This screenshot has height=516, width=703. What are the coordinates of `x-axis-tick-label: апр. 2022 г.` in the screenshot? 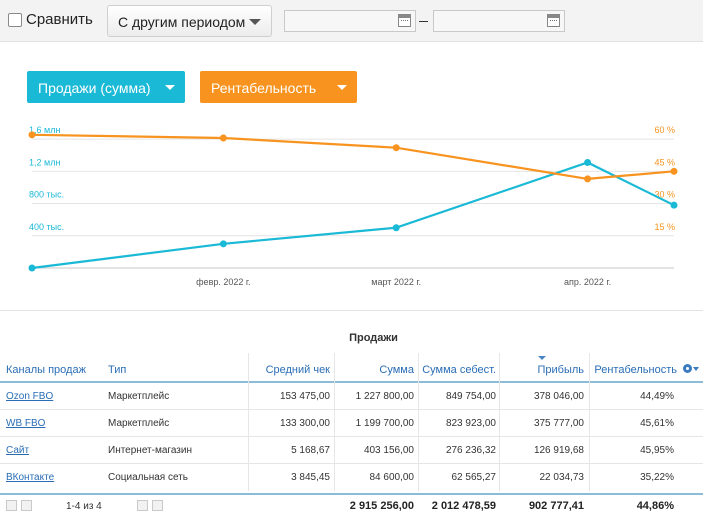 It's located at (587, 282).